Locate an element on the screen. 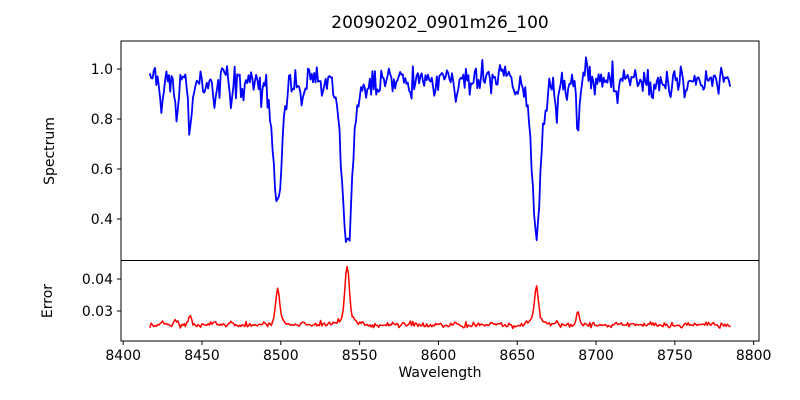 Image resolution: width=800 pixels, height=400 pixels. chart-title: 20090202_0901m26_100 is located at coordinates (440, 23).